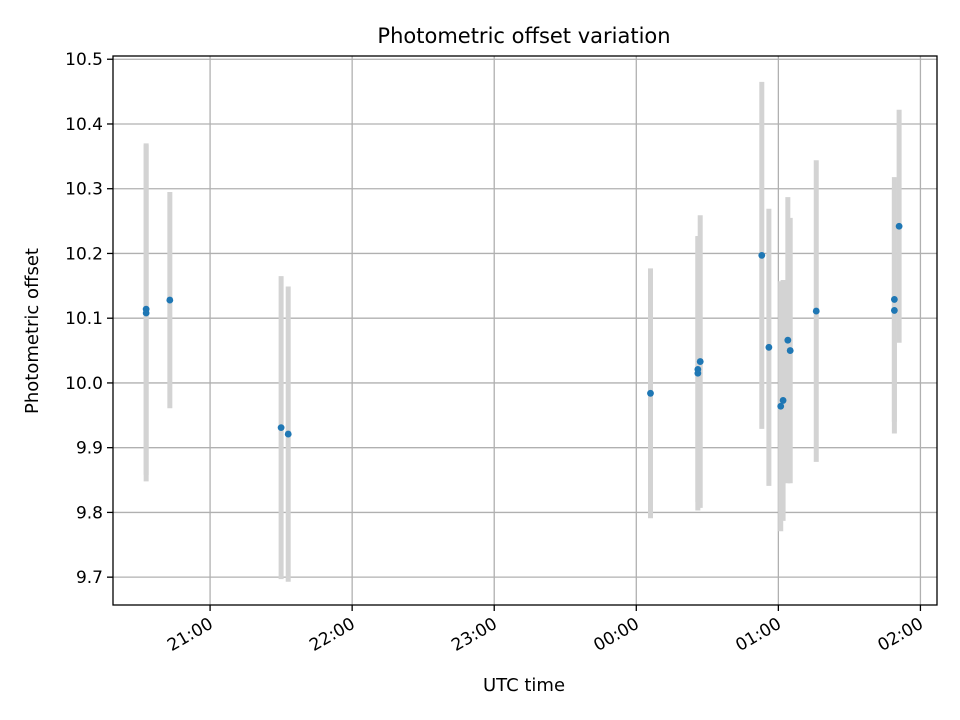  Describe the element at coordinates (84, 254) in the screenshot. I see `y-tick-label: 10.2` at that location.